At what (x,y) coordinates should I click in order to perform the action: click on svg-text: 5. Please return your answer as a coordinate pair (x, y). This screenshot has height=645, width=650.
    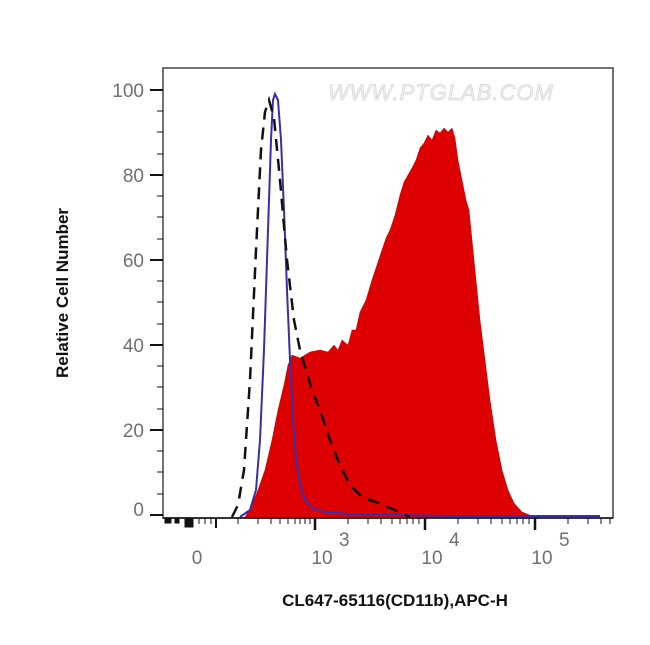
    Looking at the image, I should click on (564, 540).